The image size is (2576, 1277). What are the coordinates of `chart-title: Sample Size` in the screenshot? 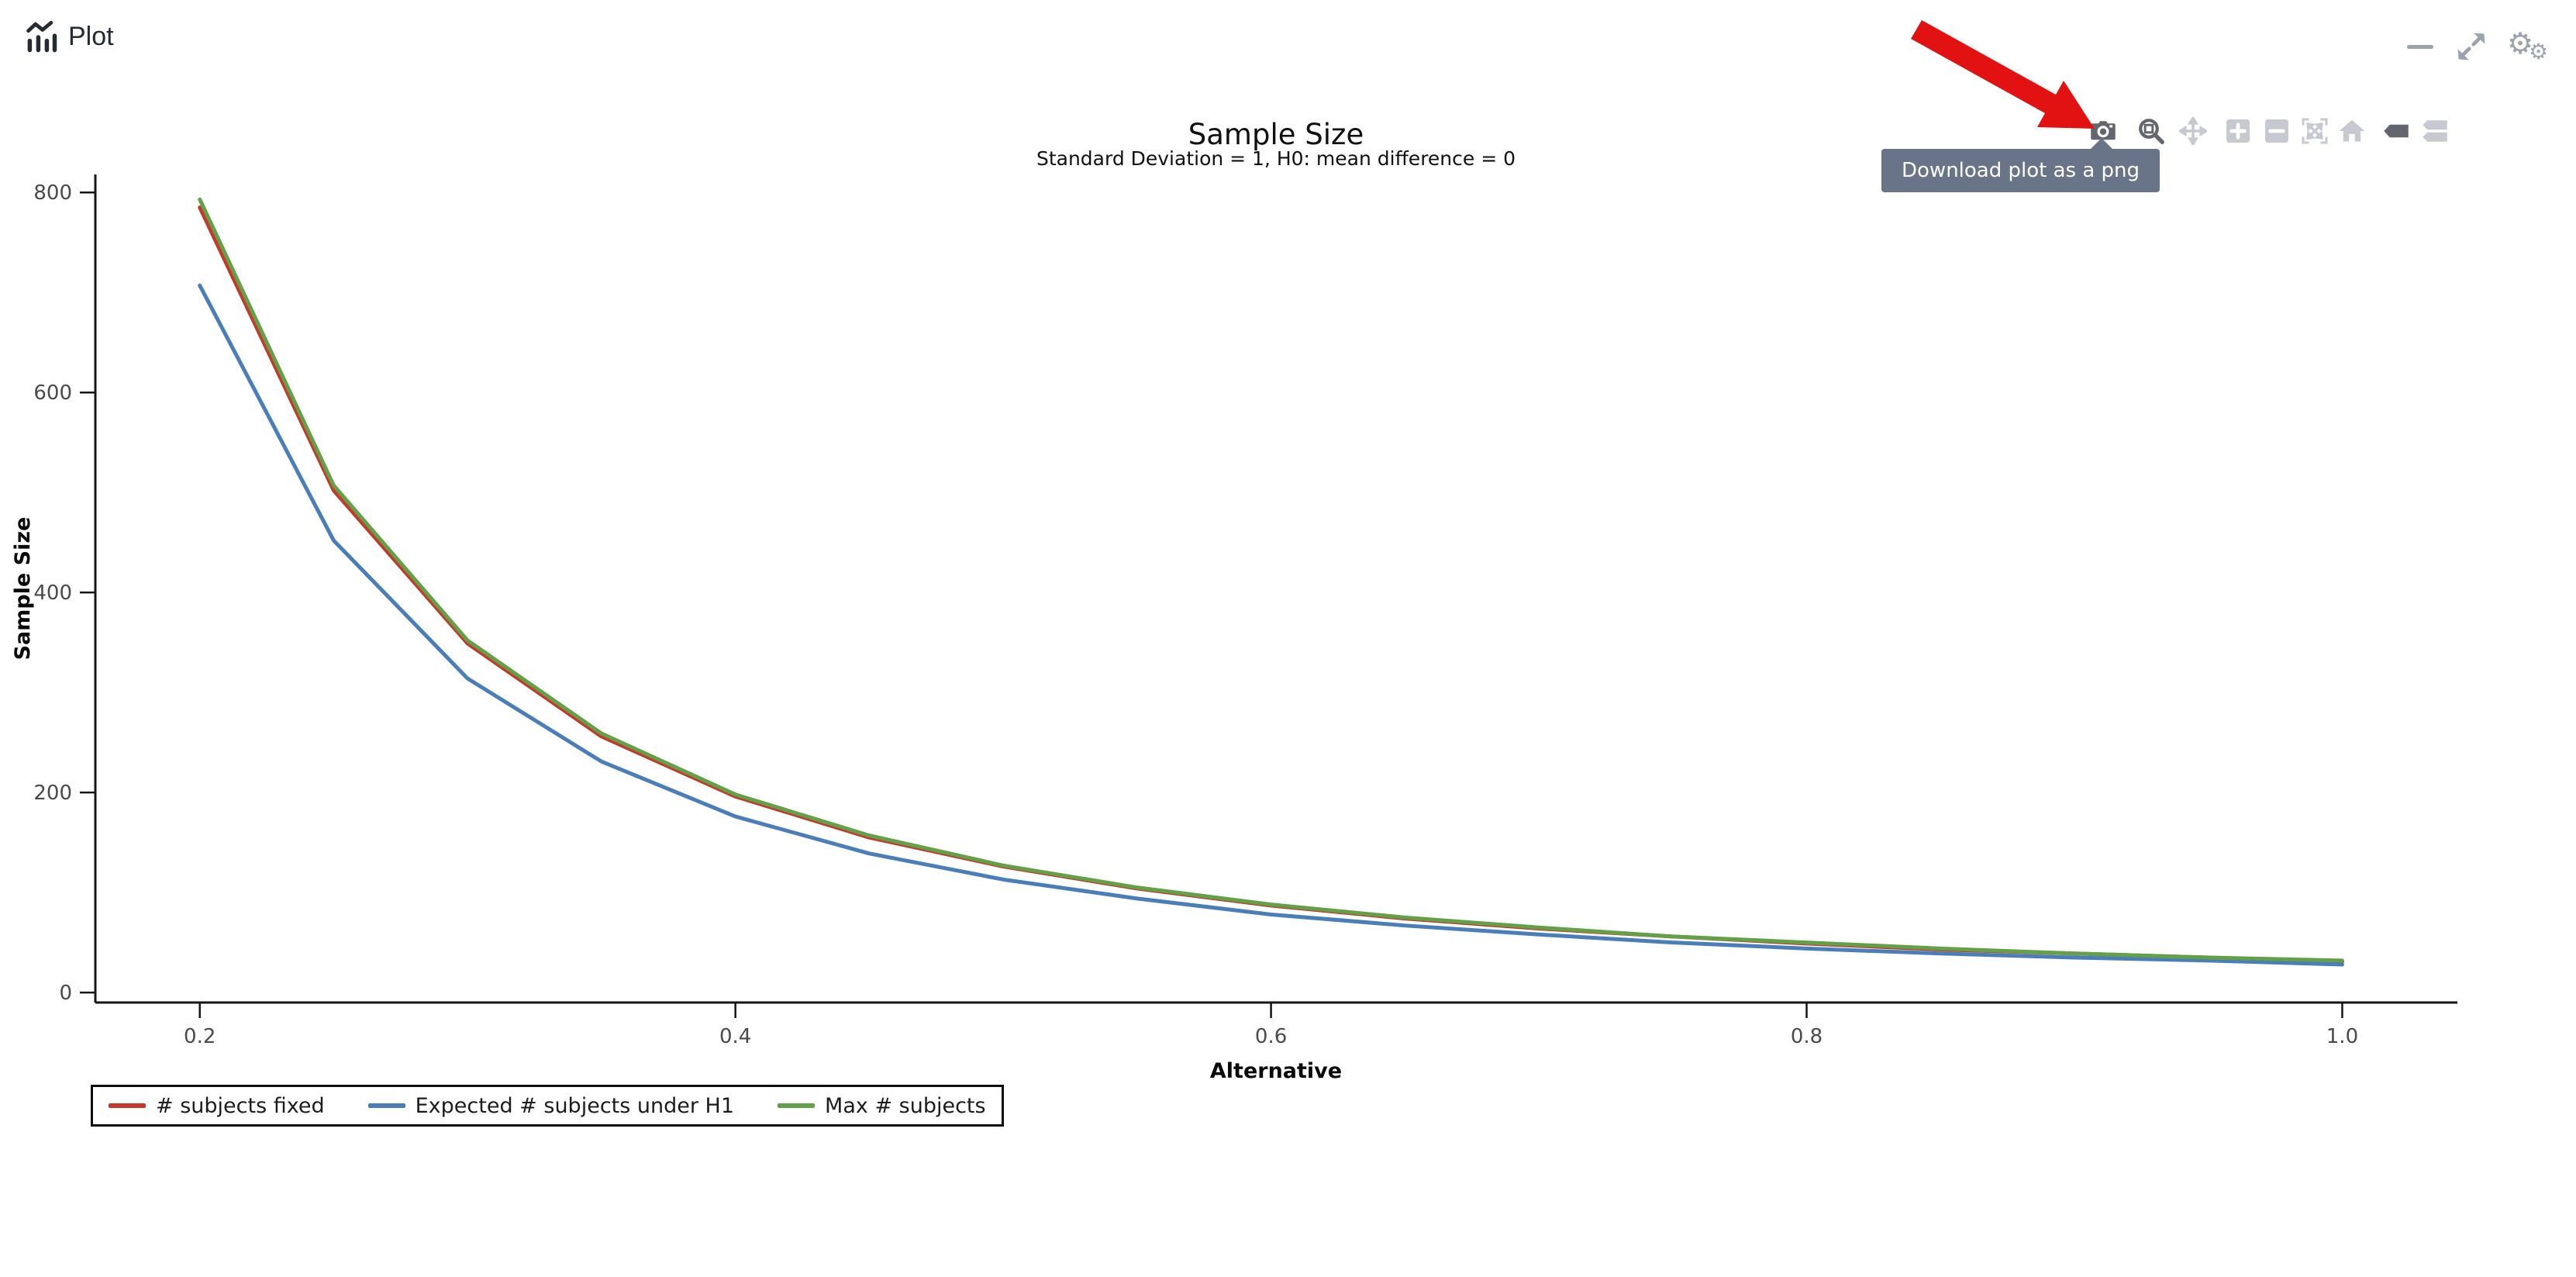 It's located at (1276, 134).